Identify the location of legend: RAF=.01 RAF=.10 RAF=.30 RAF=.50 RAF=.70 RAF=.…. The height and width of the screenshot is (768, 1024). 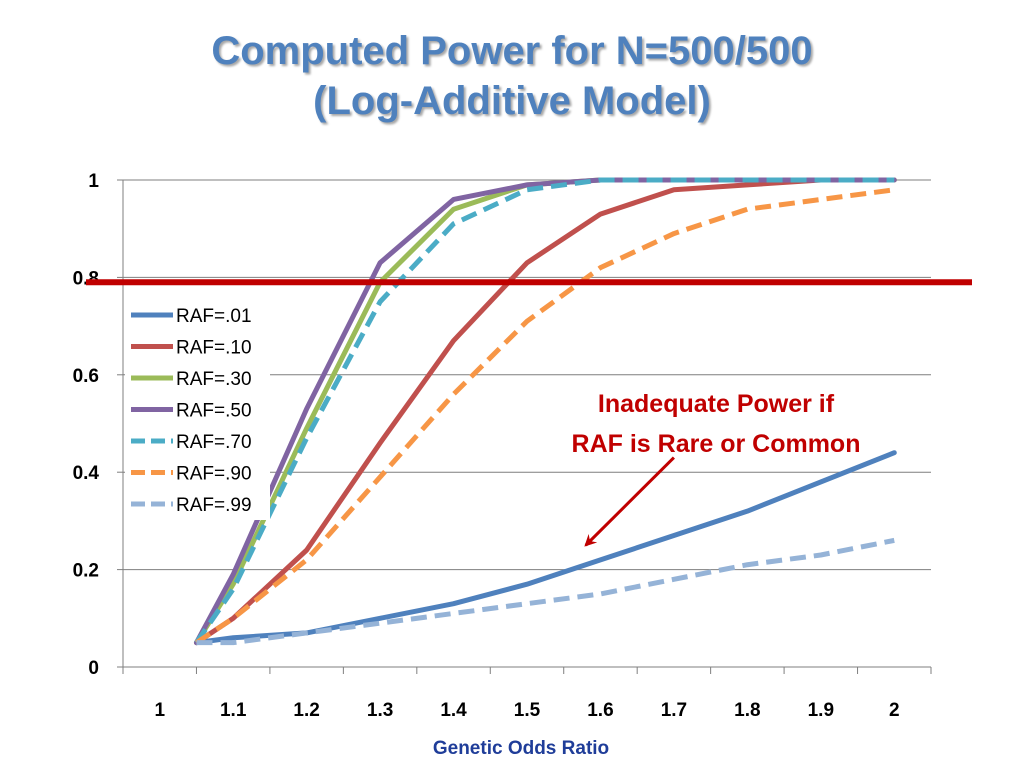
(197, 409).